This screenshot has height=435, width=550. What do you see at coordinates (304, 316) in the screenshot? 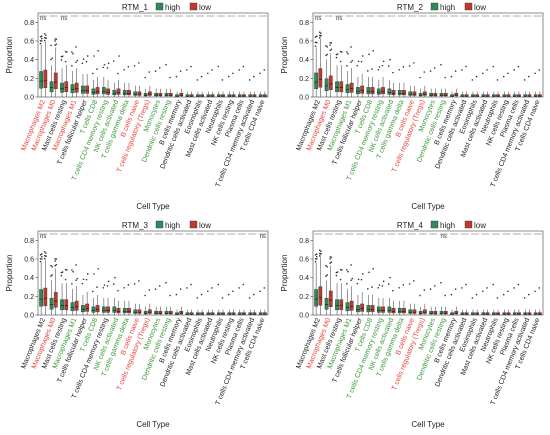
I see `y-tick-label: 0.0` at bounding box center [304, 316].